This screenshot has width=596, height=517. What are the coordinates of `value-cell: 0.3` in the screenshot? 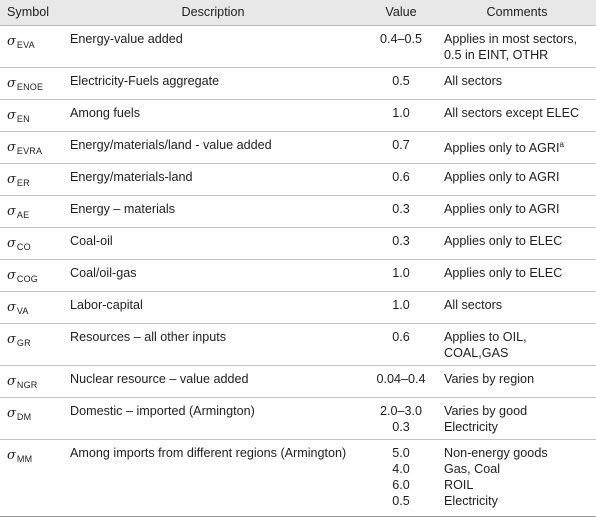 It's located at (401, 243).